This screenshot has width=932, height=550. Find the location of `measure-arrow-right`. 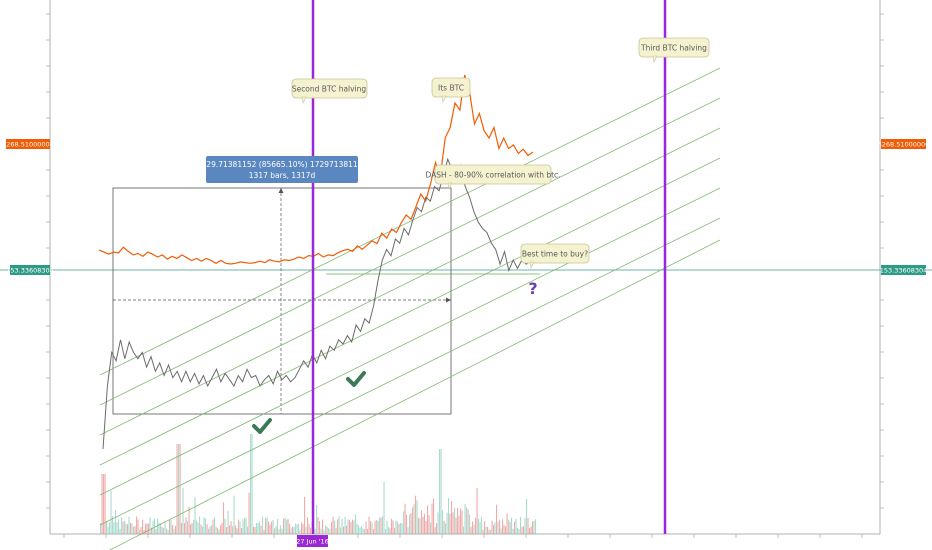

measure-arrow-right is located at coordinates (448, 300).